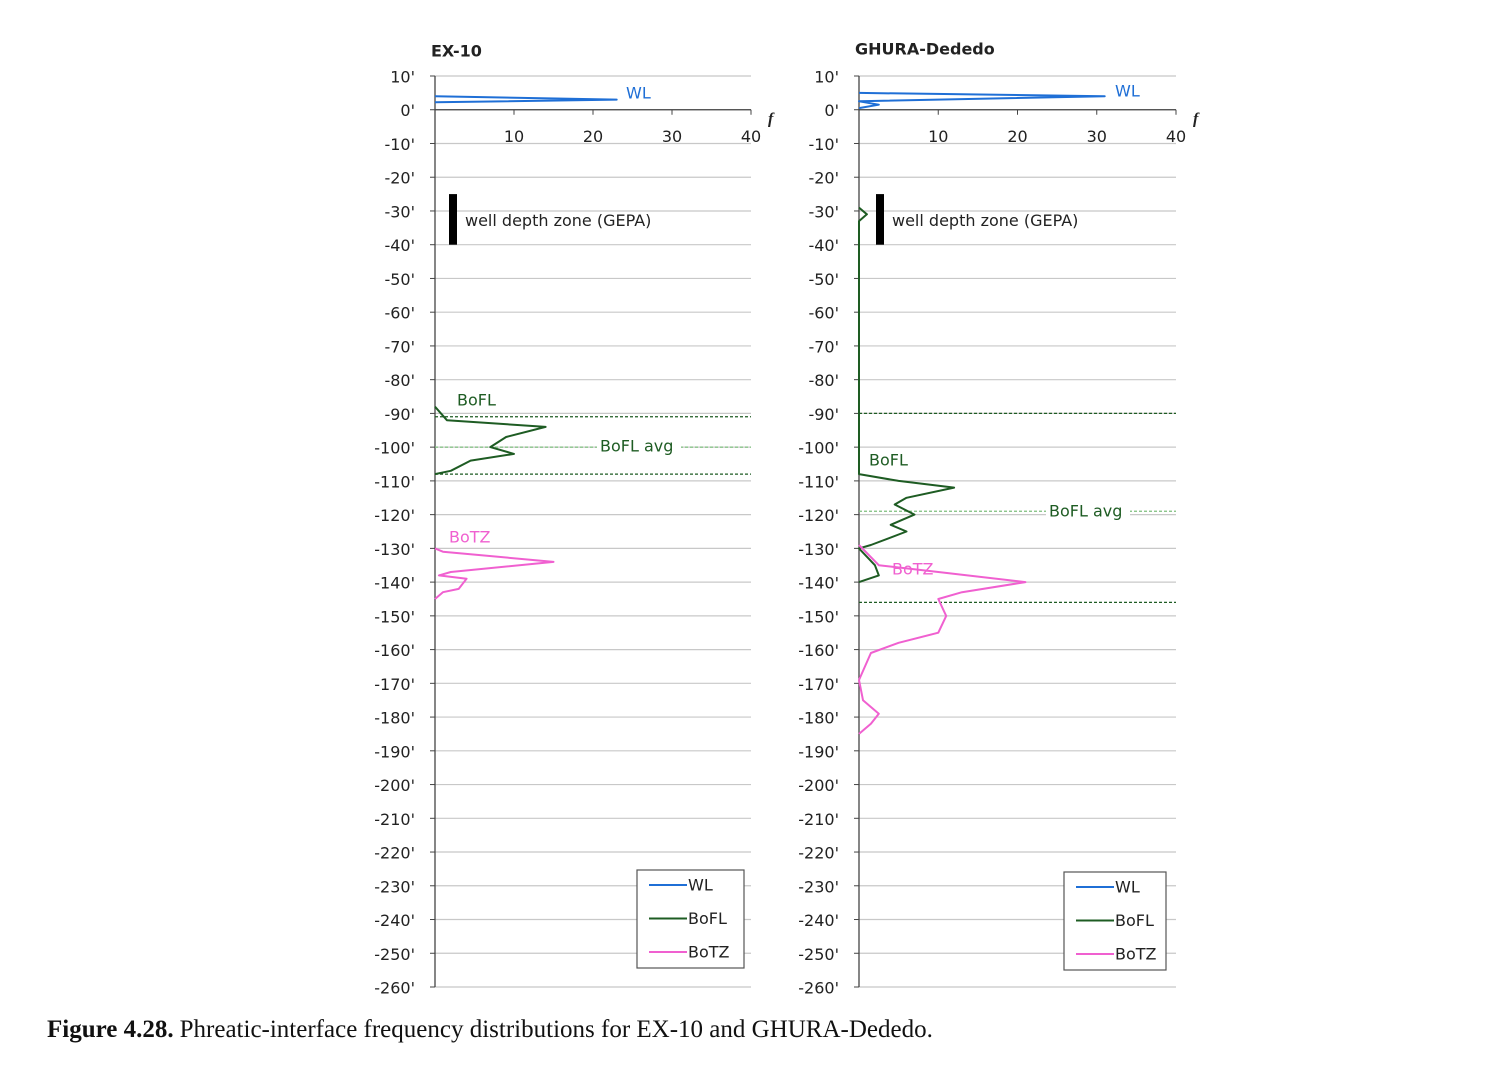 This screenshot has height=1066, width=1493. Describe the element at coordinates (456, 51) in the screenshot. I see `chart-title: EX-10` at that location.